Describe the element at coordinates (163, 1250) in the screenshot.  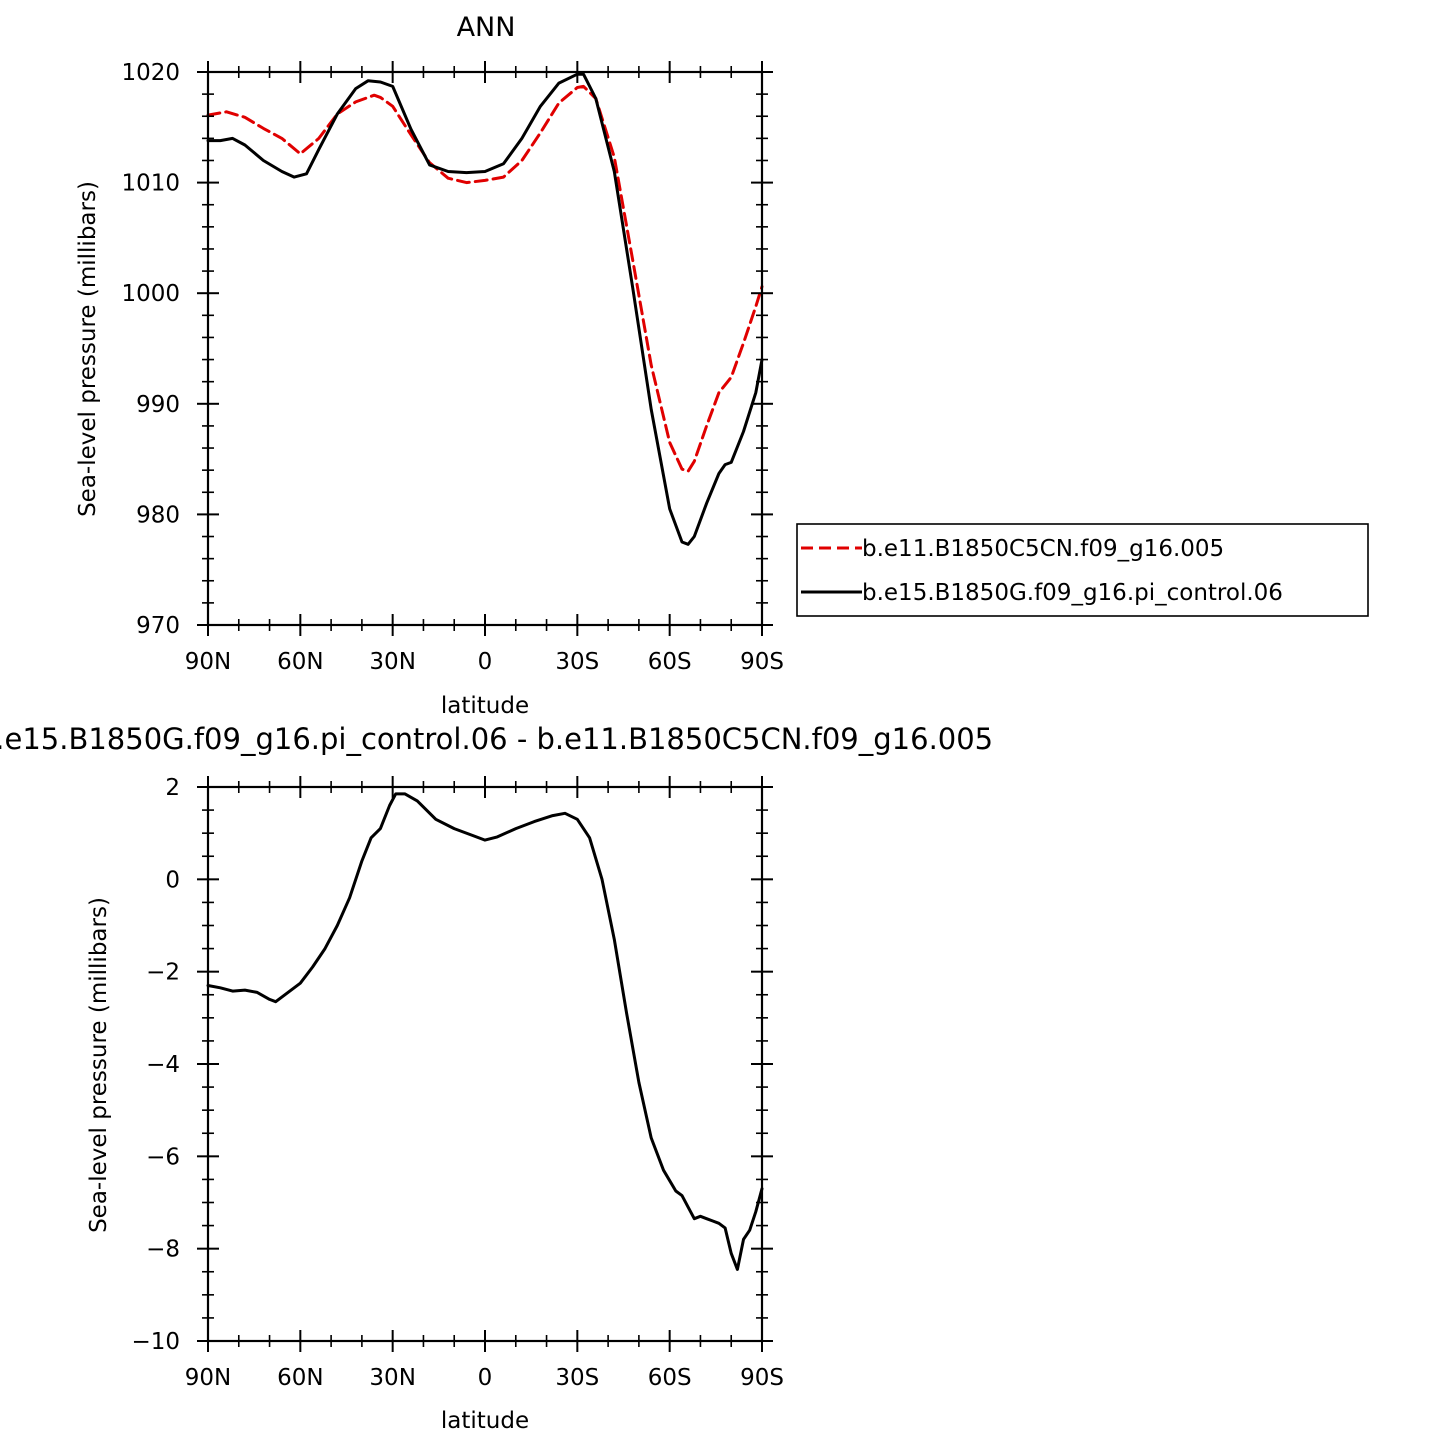
I see `y-tick-label: −8` at that location.